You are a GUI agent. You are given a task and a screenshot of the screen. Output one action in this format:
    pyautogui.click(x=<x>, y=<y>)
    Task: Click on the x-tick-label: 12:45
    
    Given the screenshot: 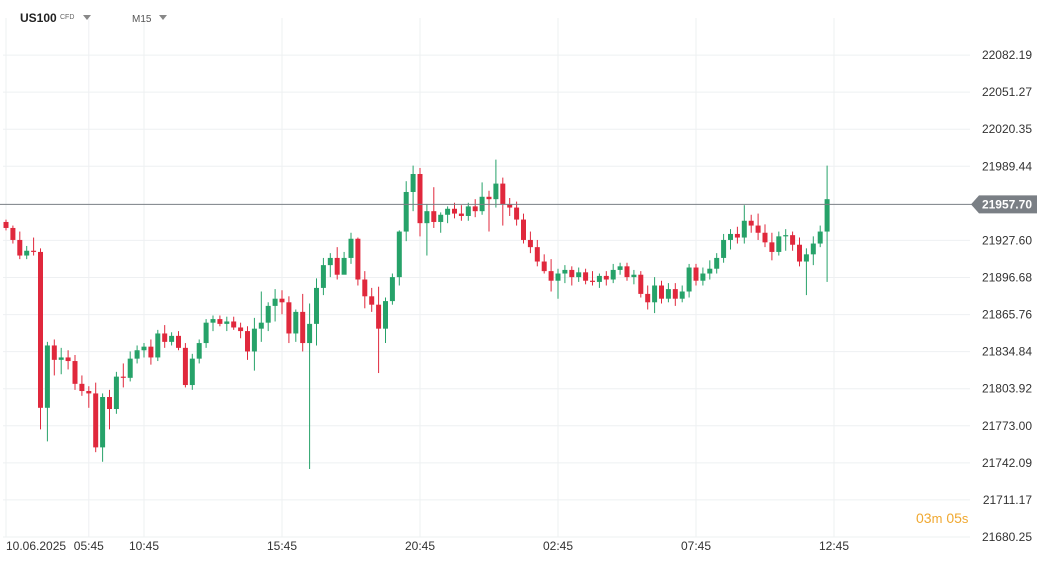 What is the action you would take?
    pyautogui.click(x=834, y=546)
    